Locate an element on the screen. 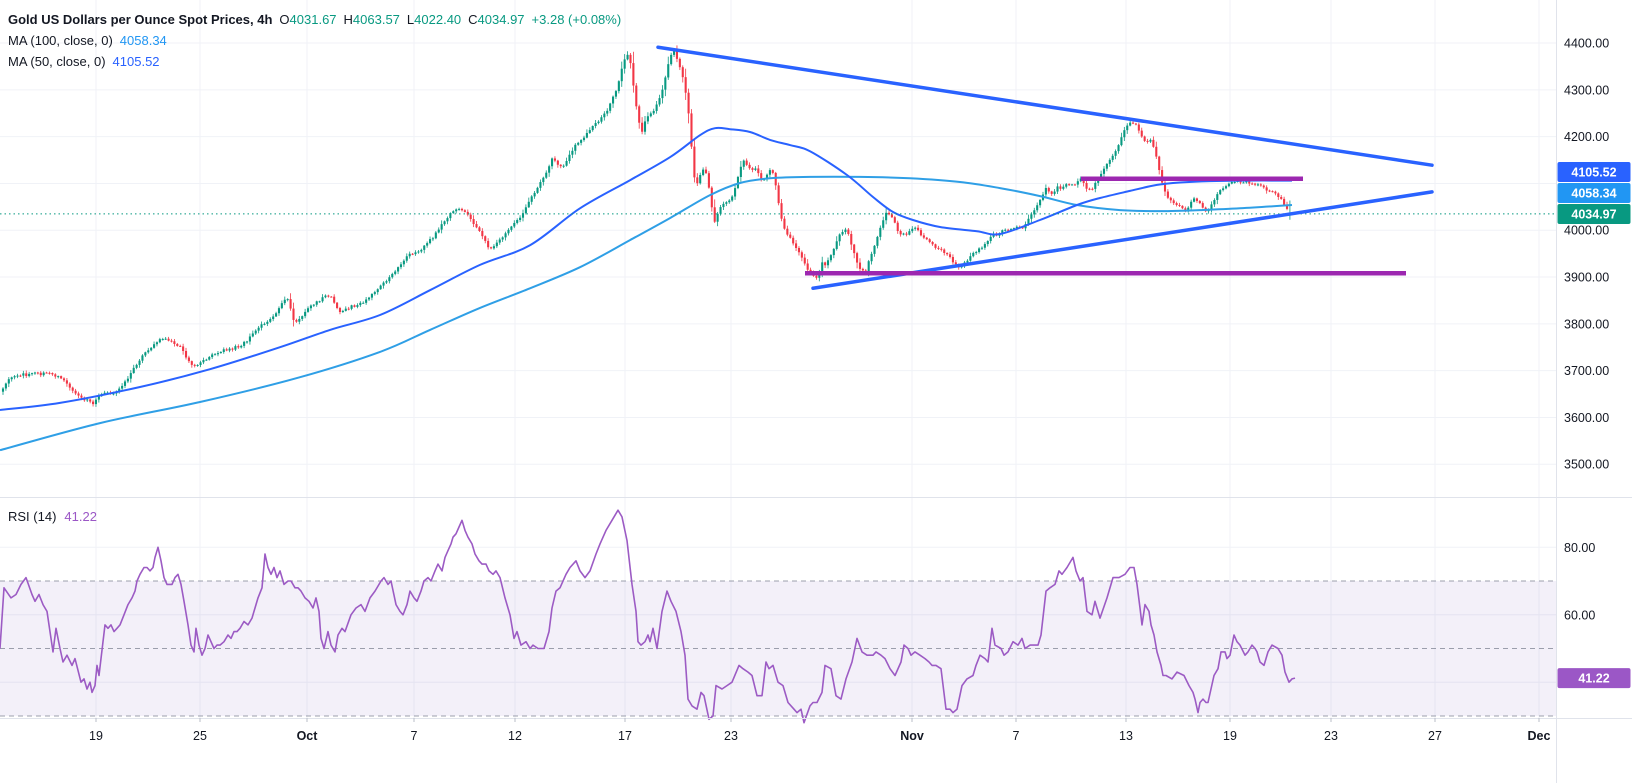 This screenshot has width=1632, height=783. time-tick-label: 27 is located at coordinates (1435, 736).